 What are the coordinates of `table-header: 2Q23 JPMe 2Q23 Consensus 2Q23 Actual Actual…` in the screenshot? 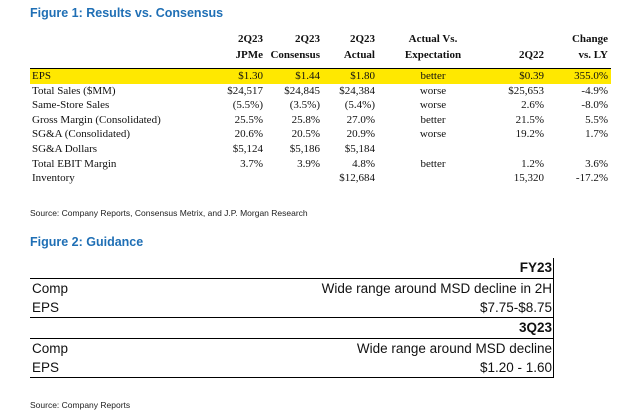 It's located at (320, 48).